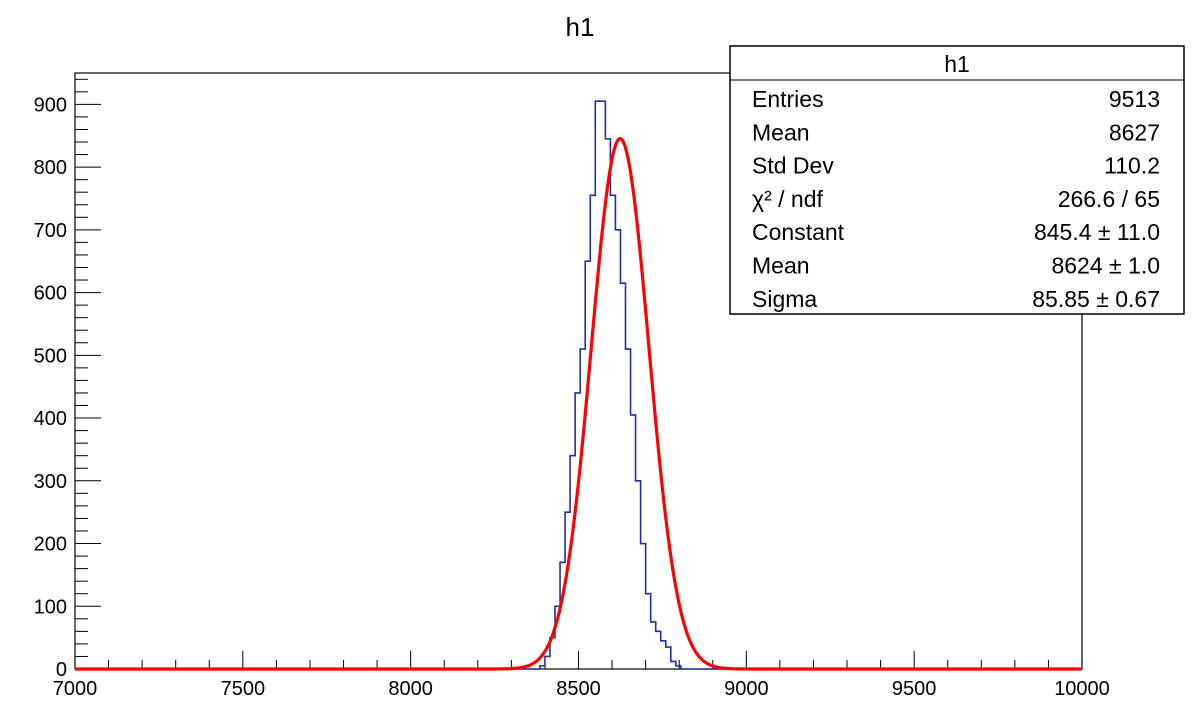 Image resolution: width=1200 pixels, height=714 pixels. I want to click on x-tick-label: 9000, so click(746, 689).